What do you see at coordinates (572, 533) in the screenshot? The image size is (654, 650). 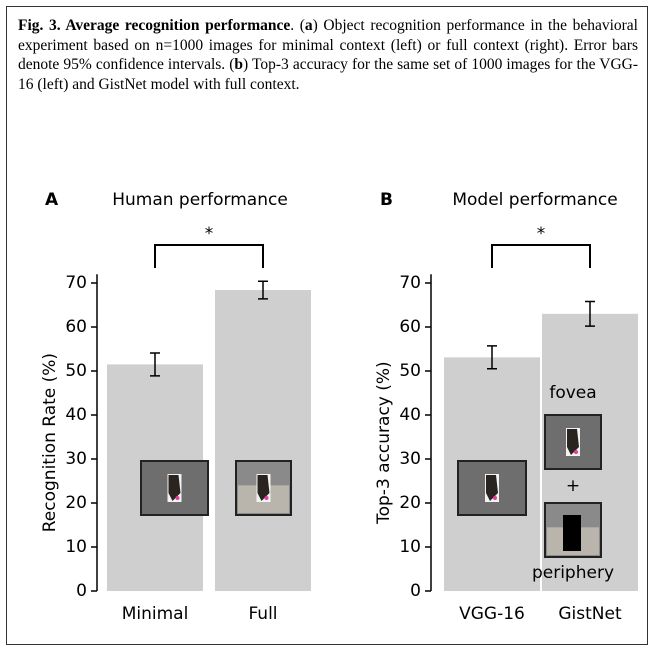 I see `inset-mask` at bounding box center [572, 533].